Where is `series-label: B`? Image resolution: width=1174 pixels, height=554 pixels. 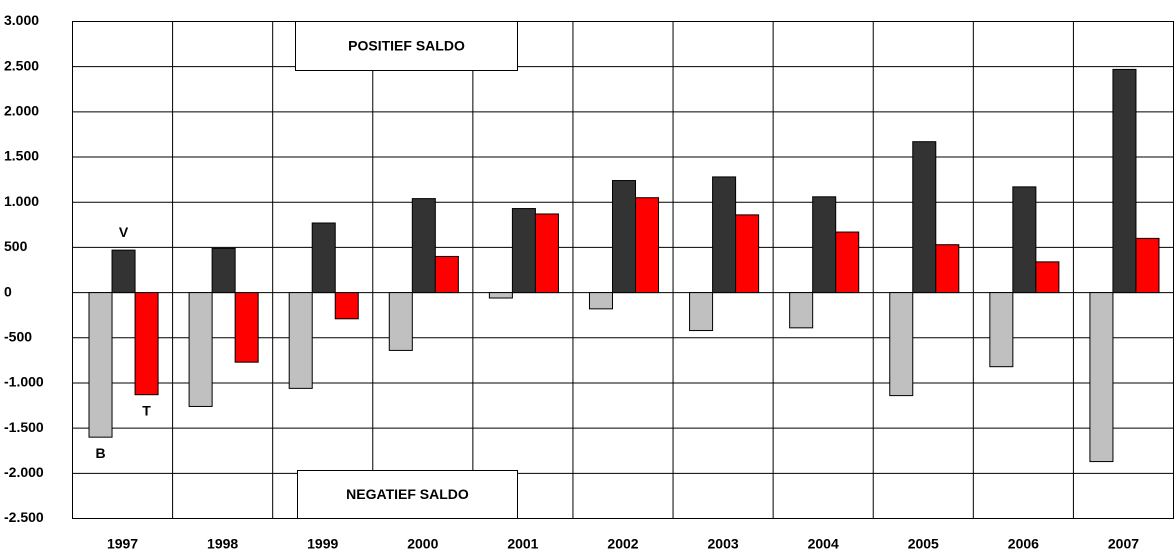
series-label: B is located at coordinates (100, 453).